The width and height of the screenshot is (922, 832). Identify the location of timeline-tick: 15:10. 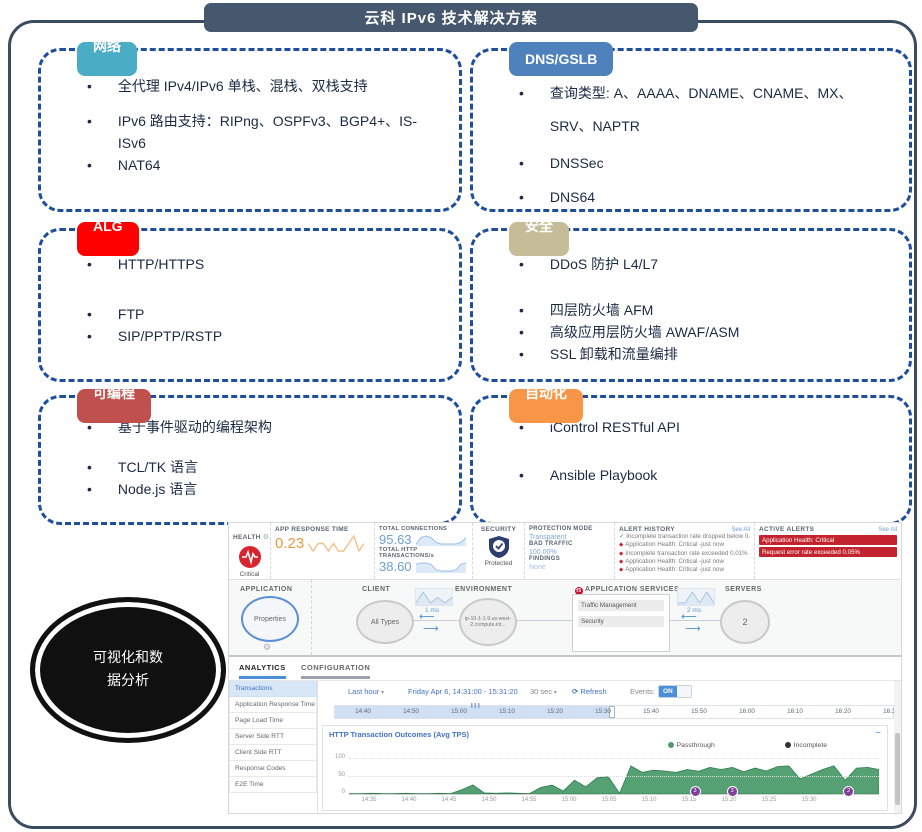
(507, 711).